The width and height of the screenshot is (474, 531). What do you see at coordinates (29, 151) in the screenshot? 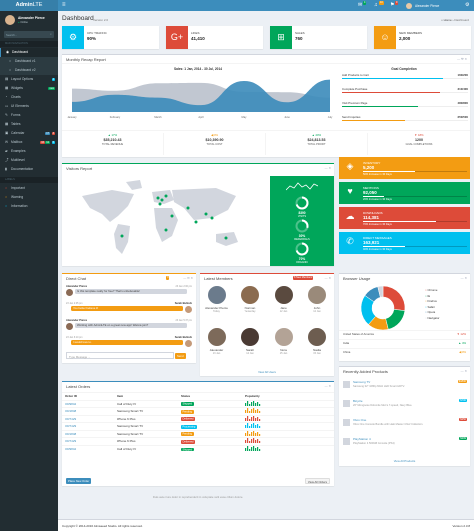
I see `sidebar-item-examples: ▰ Examples` at bounding box center [29, 151].